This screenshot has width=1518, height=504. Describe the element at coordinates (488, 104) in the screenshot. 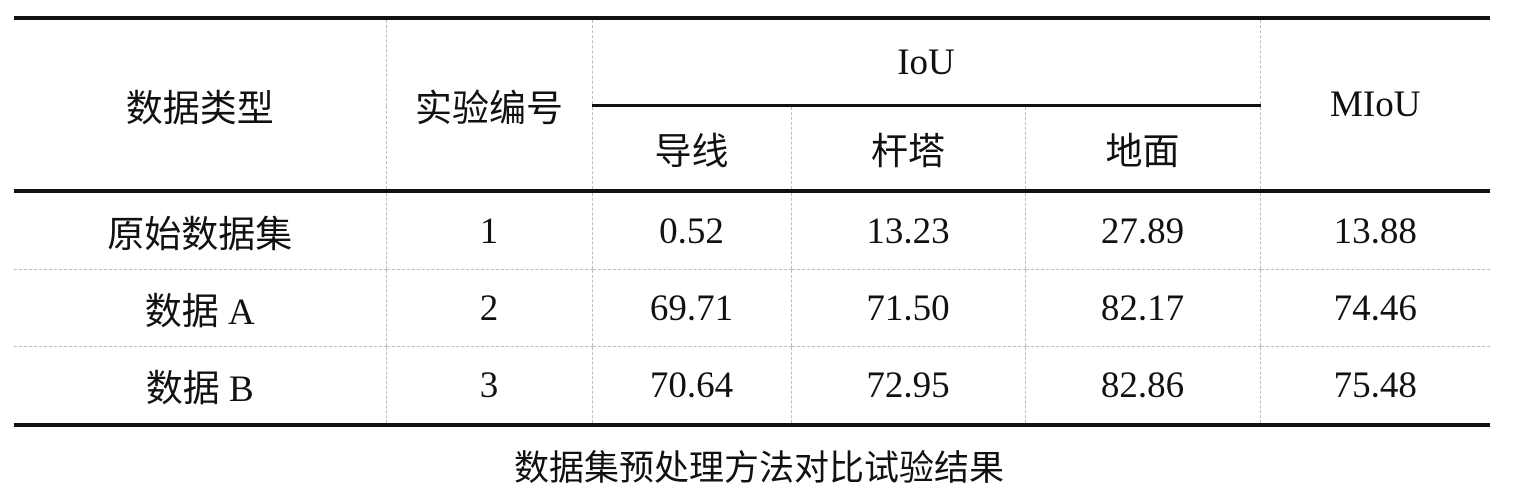

I see `header-exp-no: 实验编号` at that location.